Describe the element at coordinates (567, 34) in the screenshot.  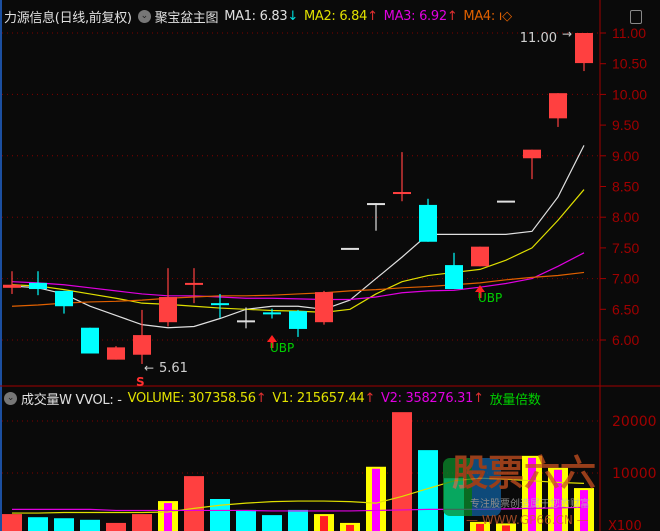
I see `arrow-right-icon: →` at that location.